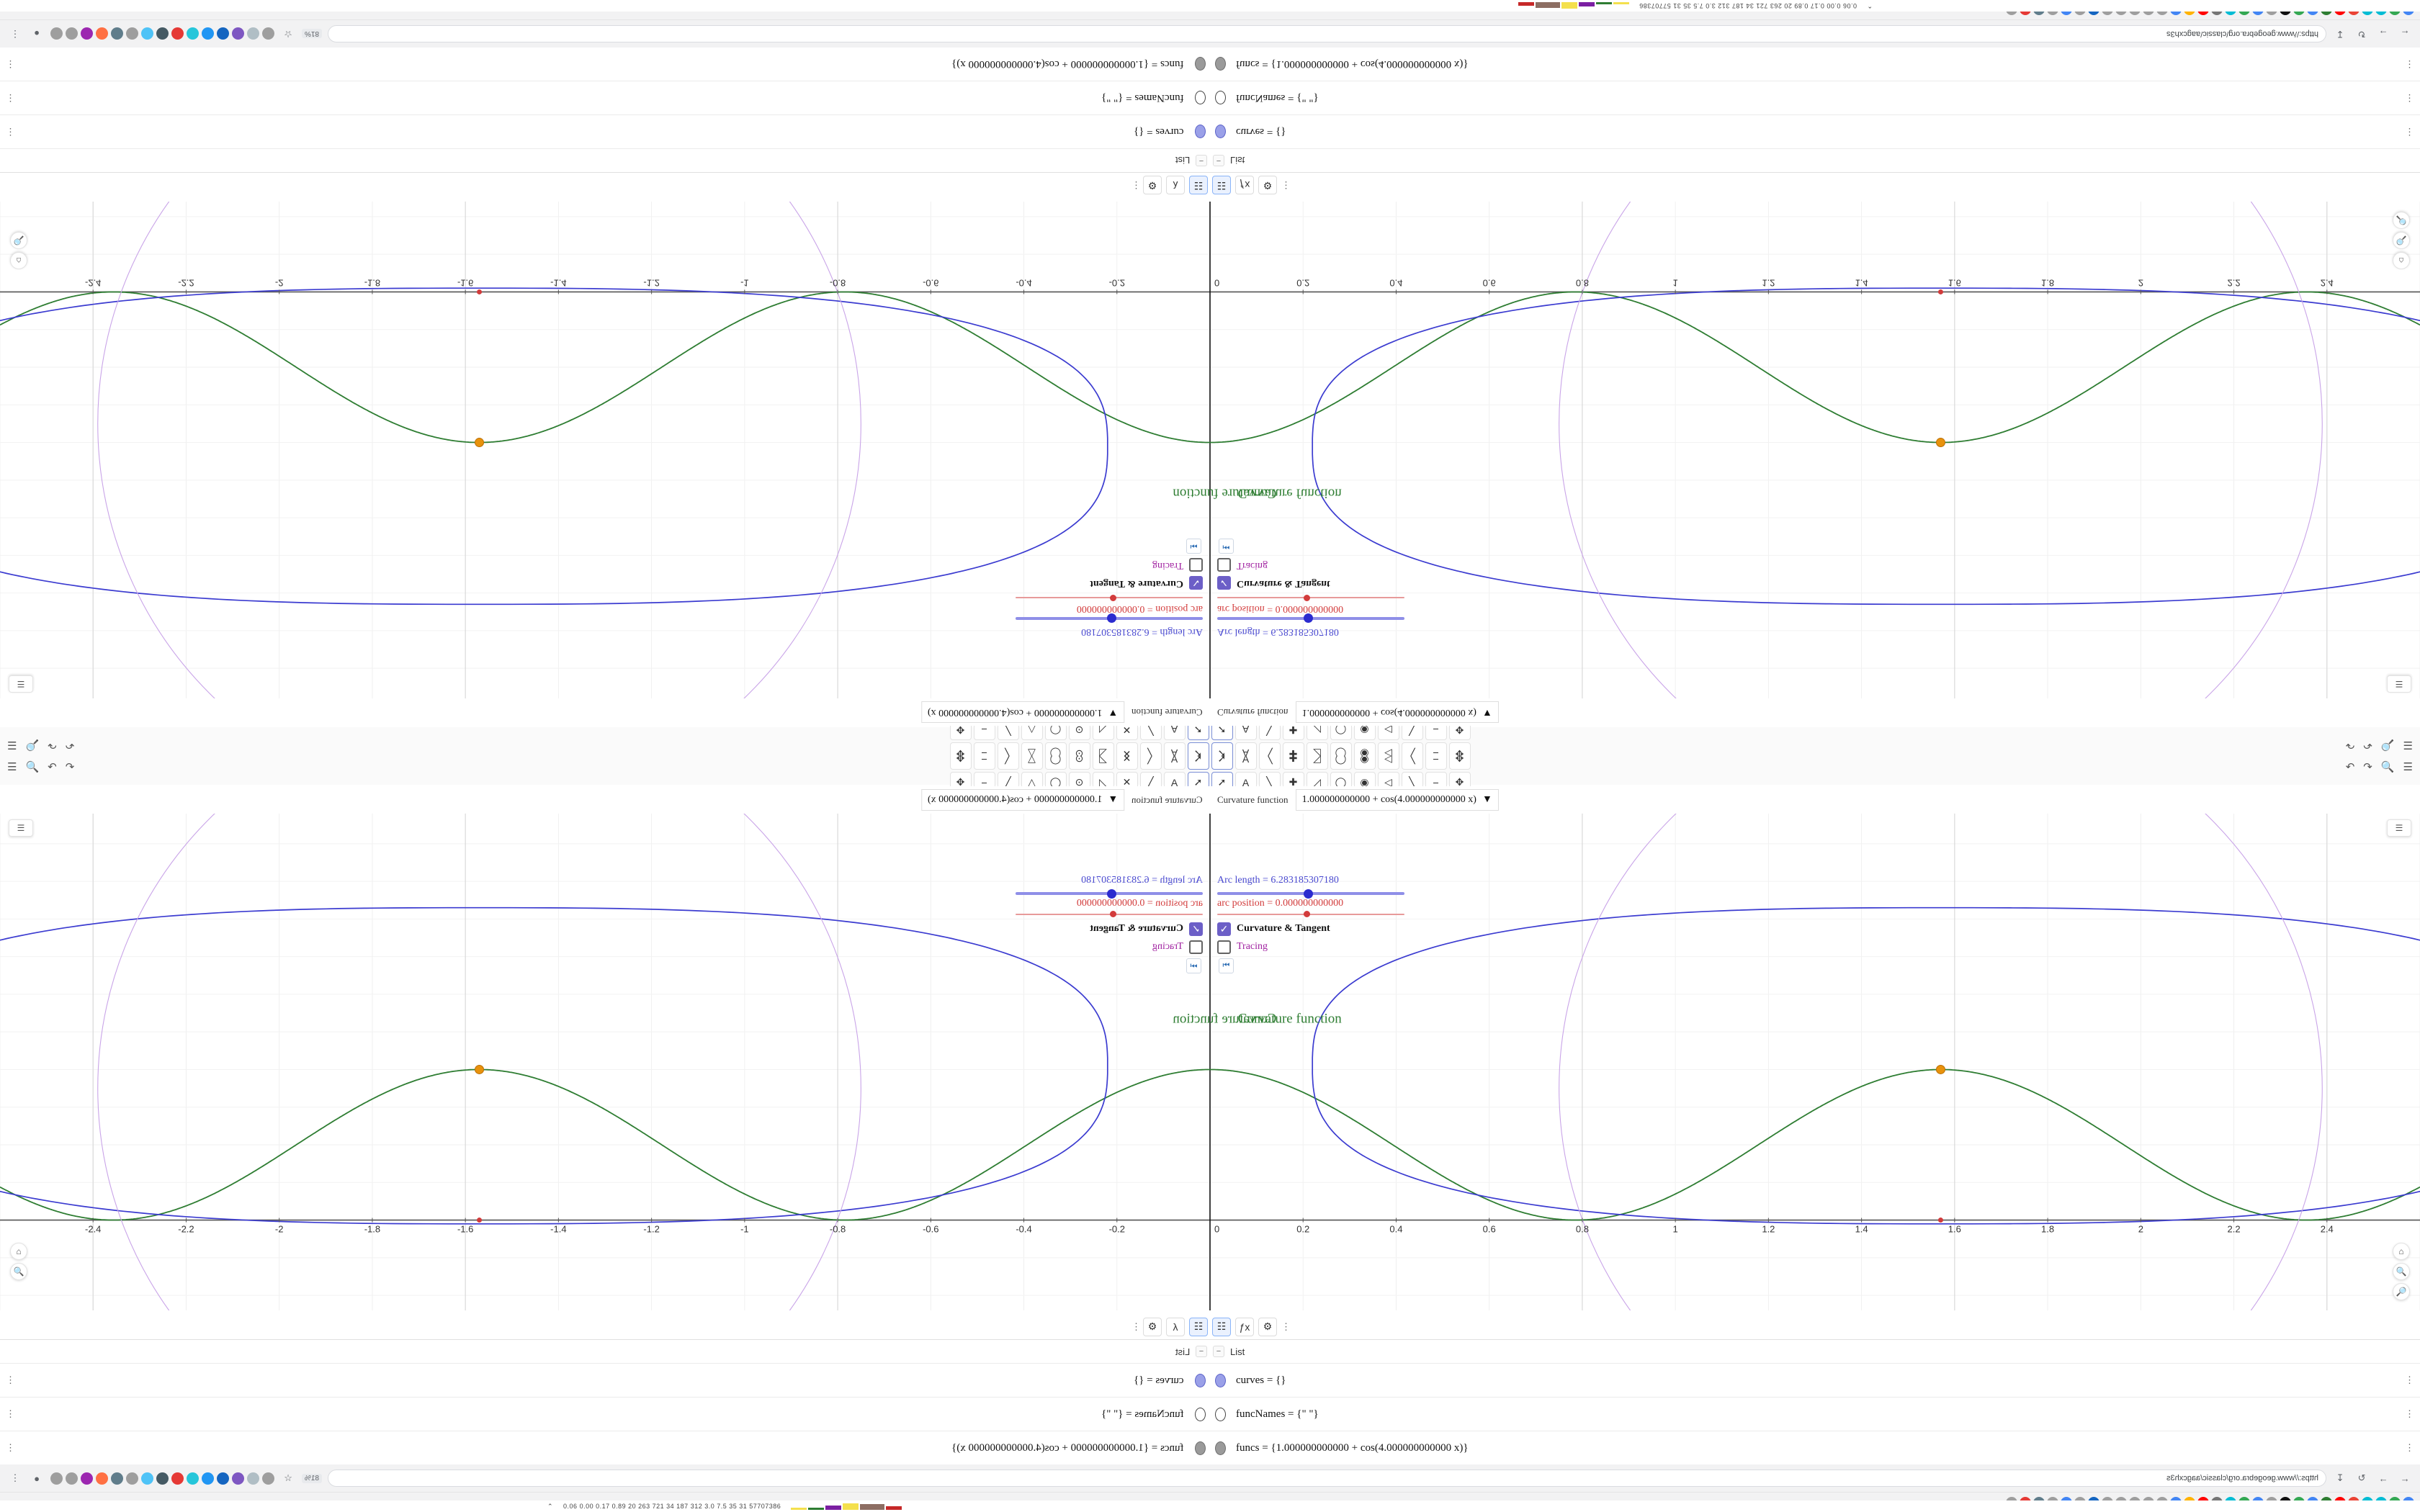 This screenshot has height=1512, width=2420. Describe the element at coordinates (288, 1477) in the screenshot. I see `bookmark-star-icon: ☆` at that location.